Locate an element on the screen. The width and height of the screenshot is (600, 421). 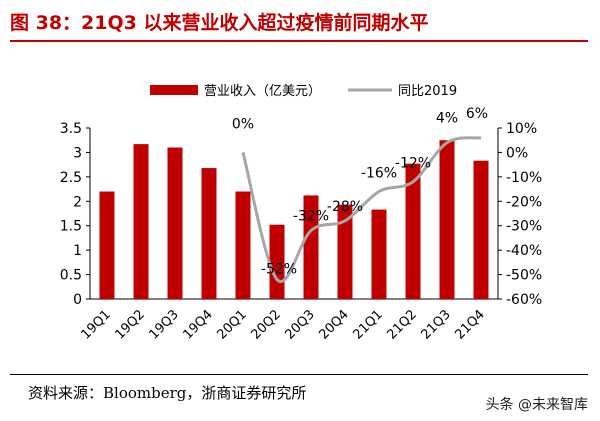
bar-20Q3 is located at coordinates (311, 247).